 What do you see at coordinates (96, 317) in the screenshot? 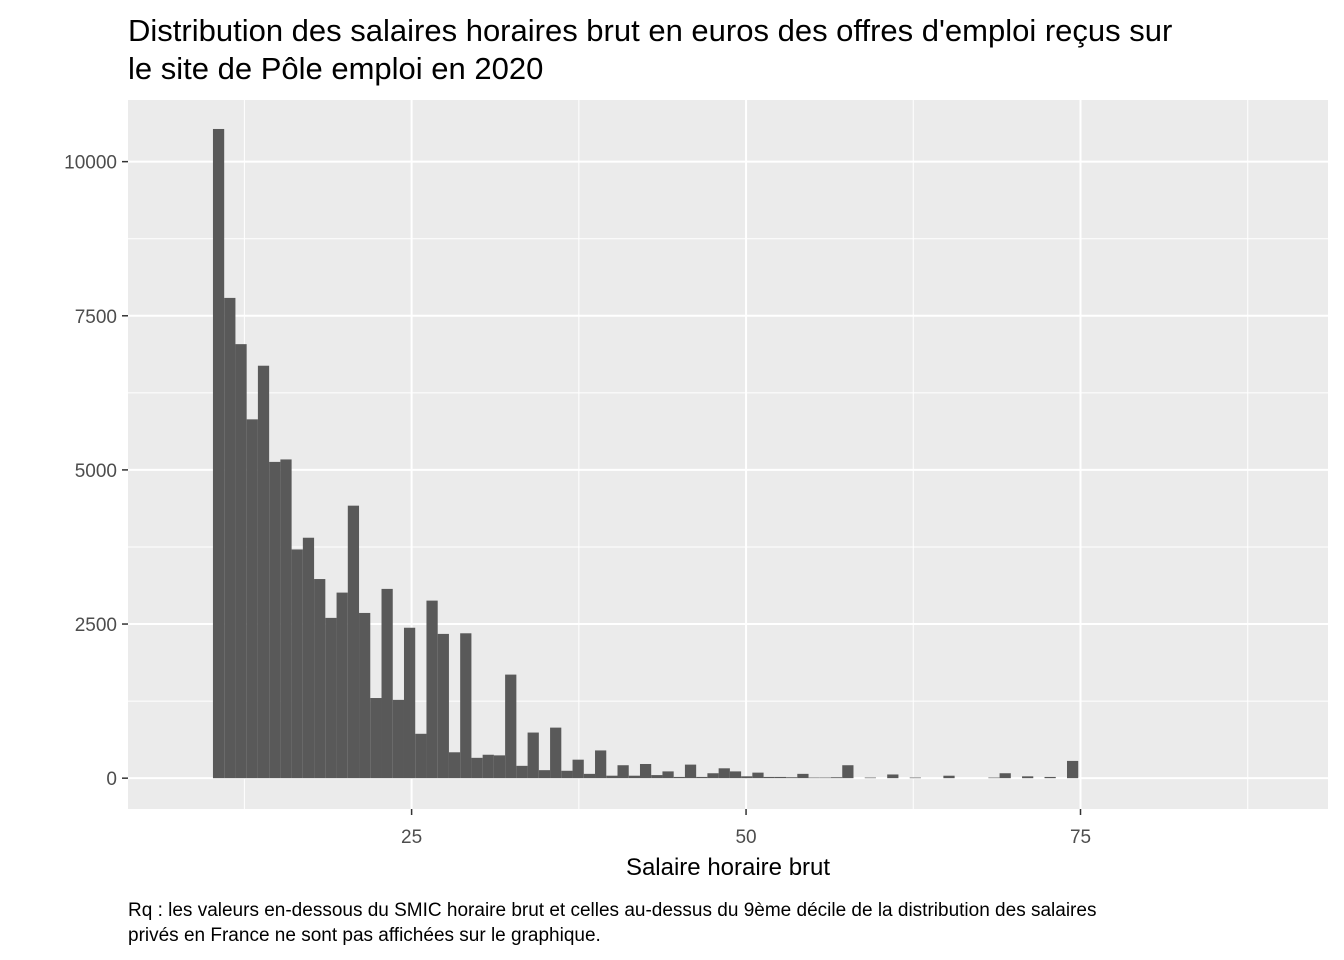
I see `y-tick-label: 7500` at bounding box center [96, 317].